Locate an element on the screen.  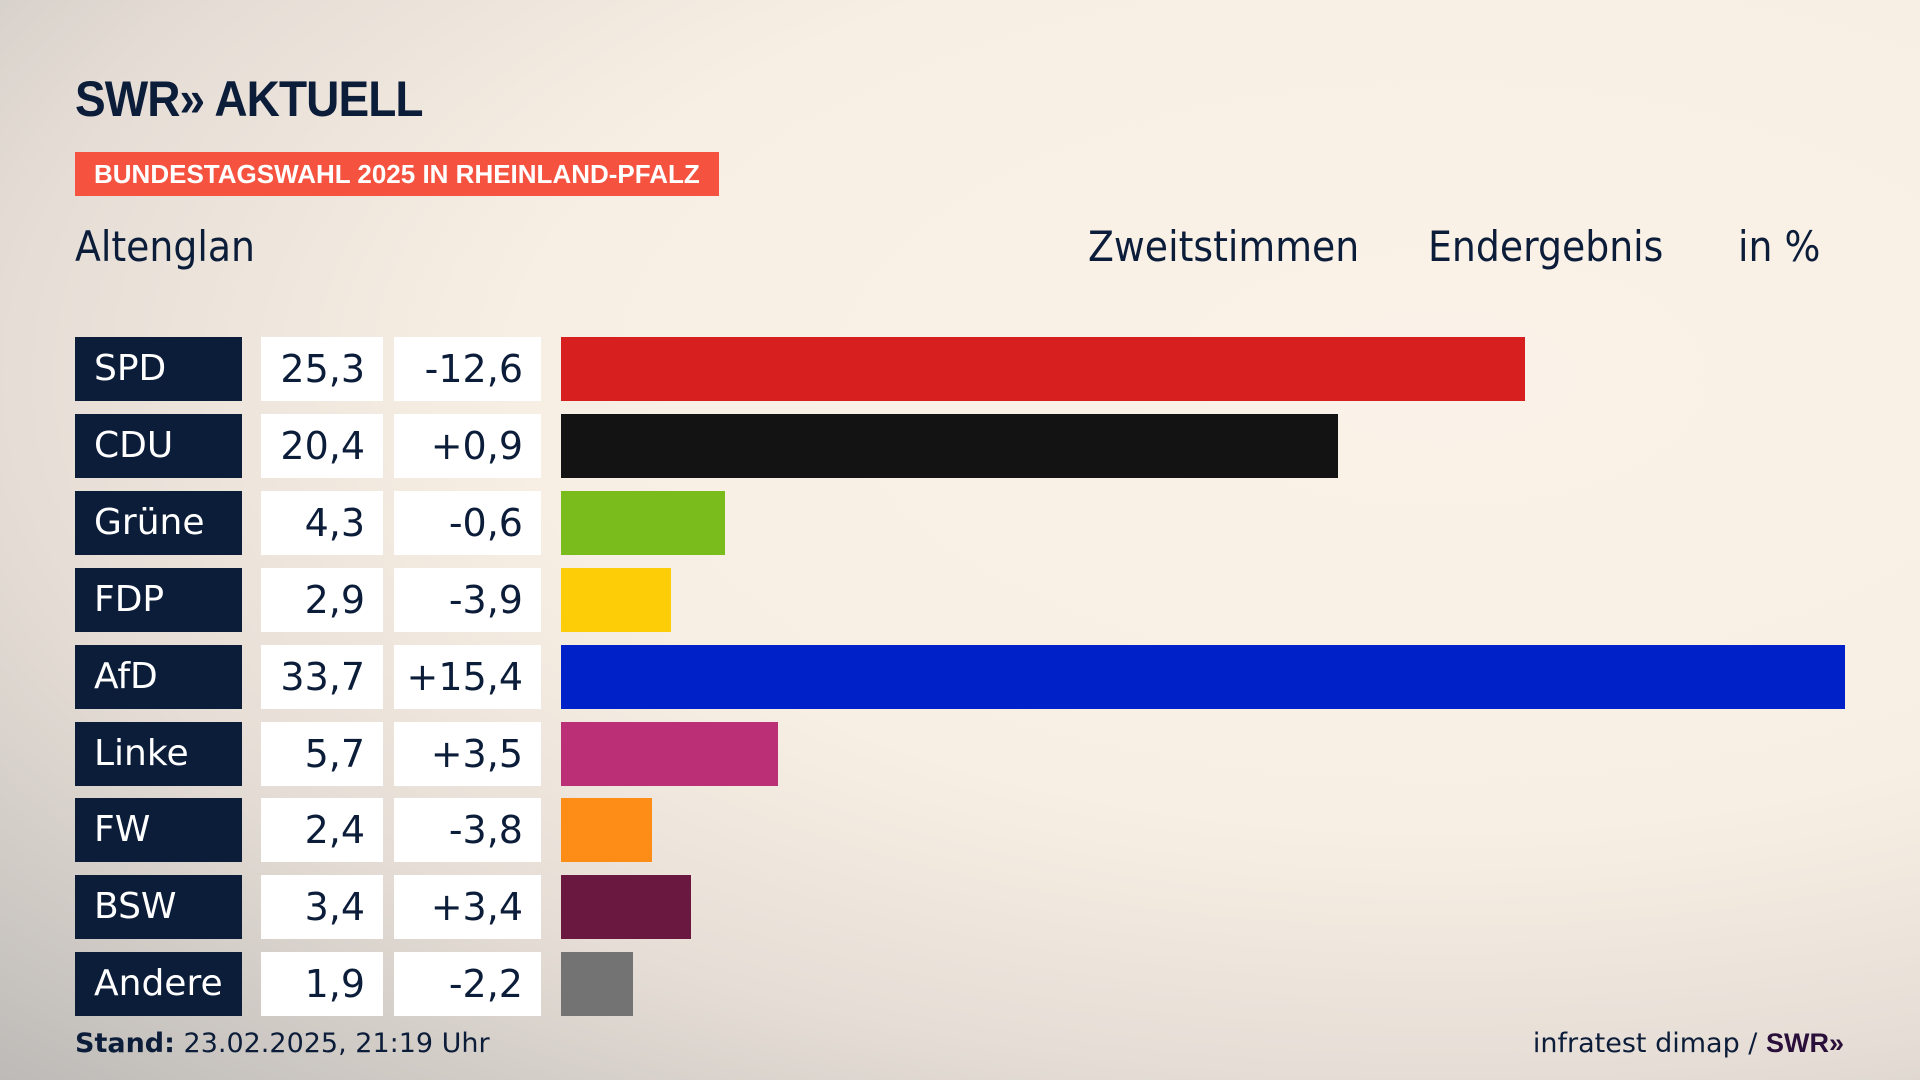
party-row: Andere 1,9 -2,2 is located at coordinates (975, 984).